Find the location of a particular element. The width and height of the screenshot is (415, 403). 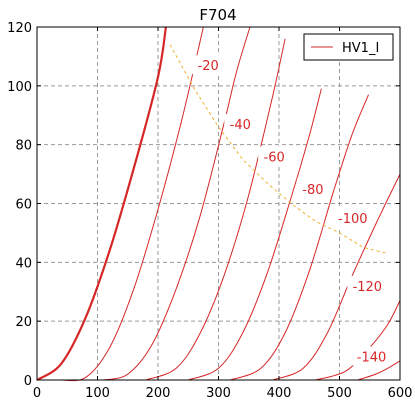

curve-label: -100 is located at coordinates (353, 219).